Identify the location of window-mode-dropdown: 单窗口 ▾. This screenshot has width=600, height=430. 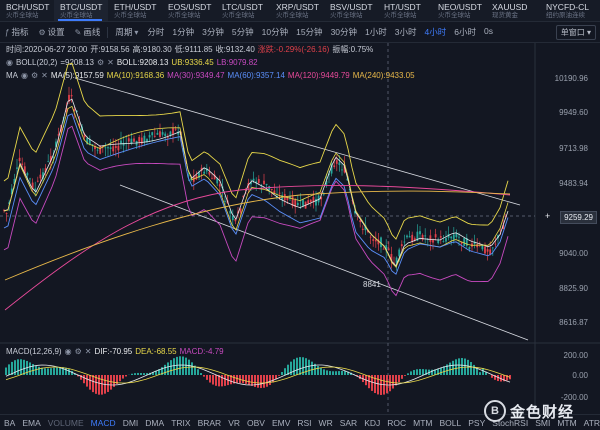
(575, 32).